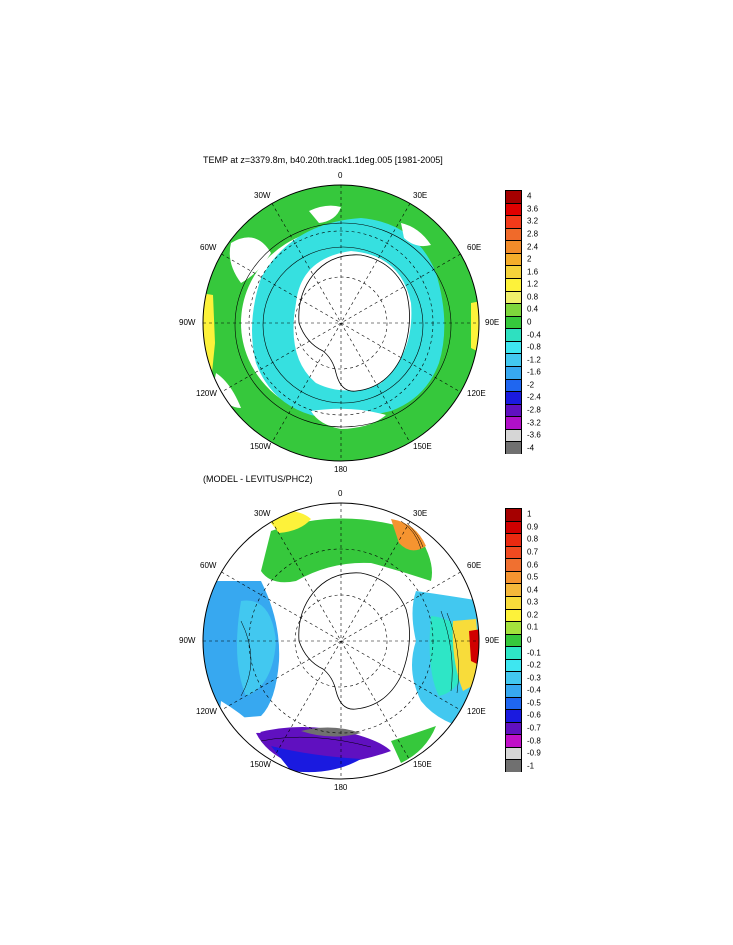 The height and width of the screenshot is (945, 733). Describe the element at coordinates (534, 347) in the screenshot. I see `top-colorbar-tick-label: -0.8` at that location.